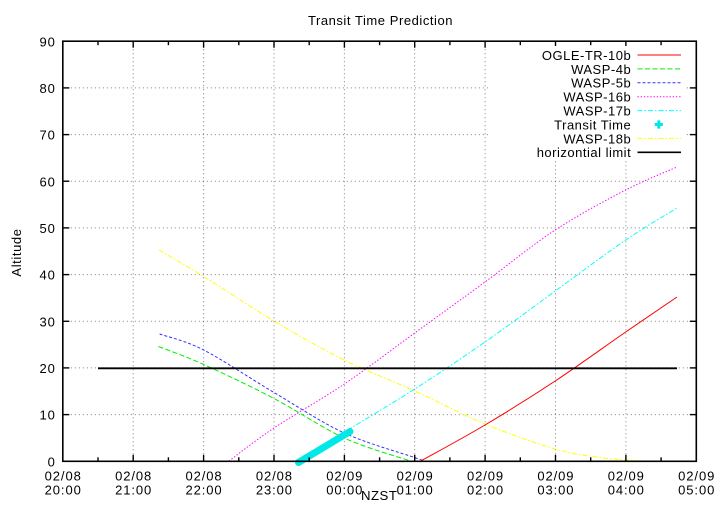 Image resolution: width=720 pixels, height=509 pixels. What do you see at coordinates (597, 97) in the screenshot?
I see `svg-text: WASP-16b` at bounding box center [597, 97].